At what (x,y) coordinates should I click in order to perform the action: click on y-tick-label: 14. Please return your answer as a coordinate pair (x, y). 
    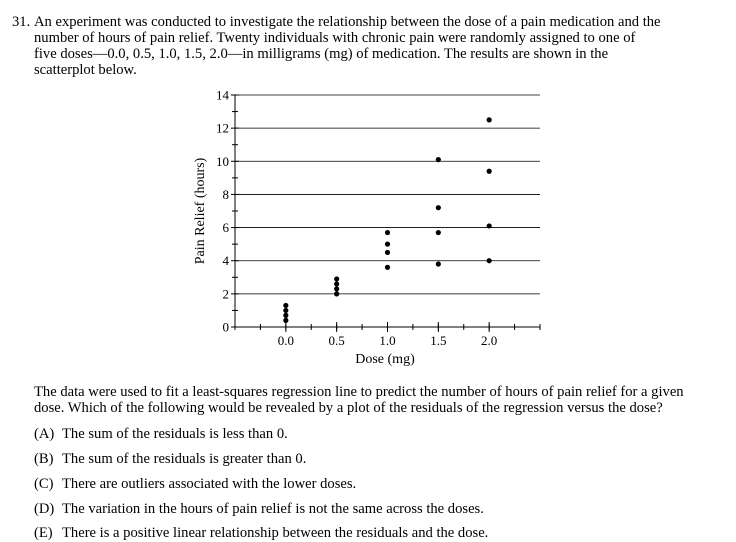
    Looking at the image, I should click on (223, 95).